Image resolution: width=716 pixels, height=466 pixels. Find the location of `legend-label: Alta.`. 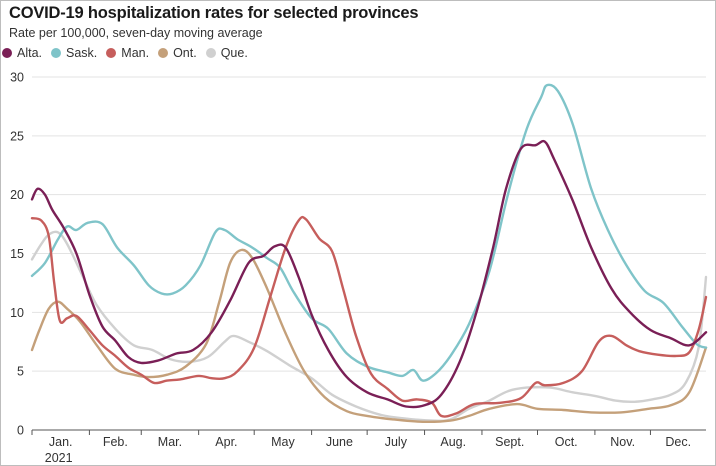

legend-label: Alta. is located at coordinates (30, 53).